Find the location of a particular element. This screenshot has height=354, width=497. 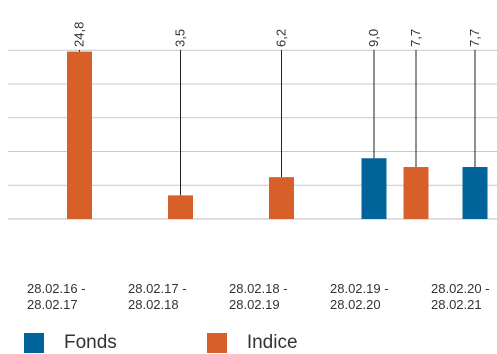

x-tick-label: 28.02.20 - is located at coordinates (460, 288).